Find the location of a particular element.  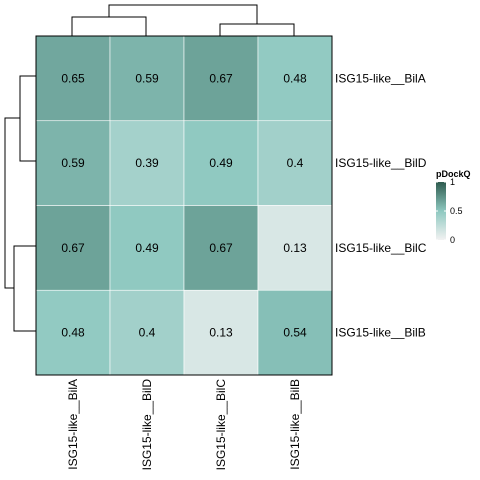

row-dendrogram is located at coordinates (20, 203).